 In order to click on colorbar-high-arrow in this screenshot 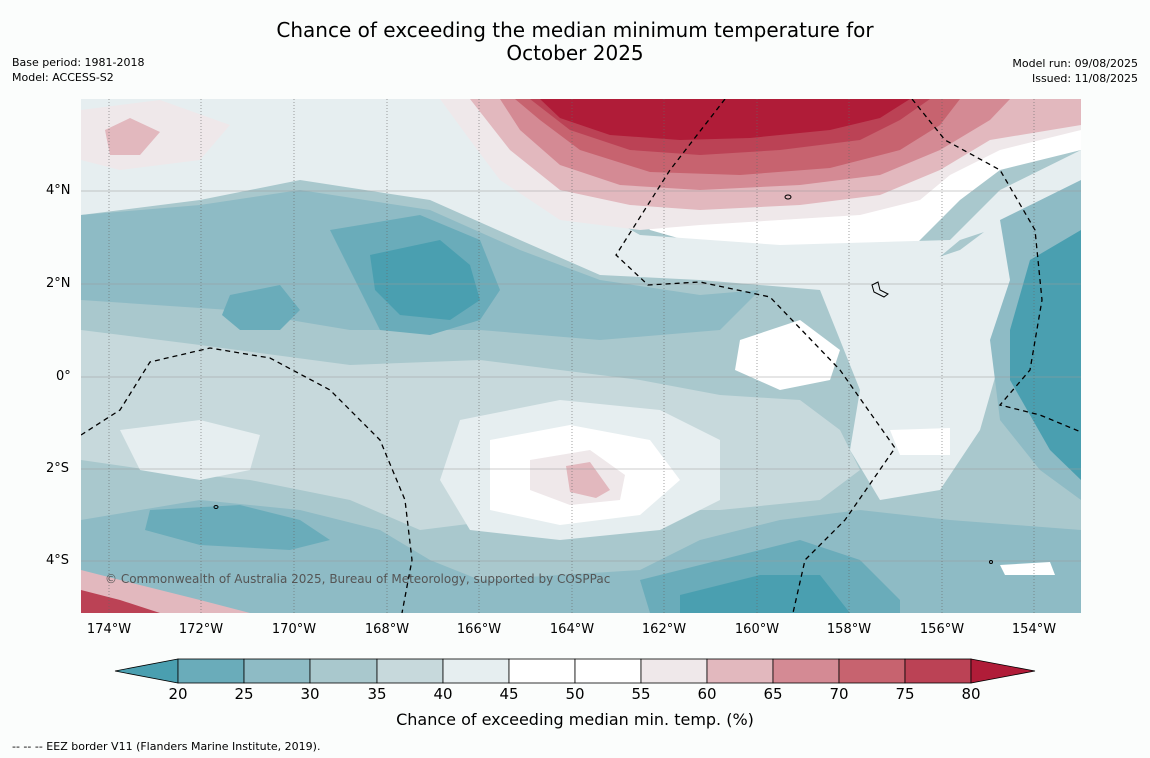, I will do `click(1003, 671)`.